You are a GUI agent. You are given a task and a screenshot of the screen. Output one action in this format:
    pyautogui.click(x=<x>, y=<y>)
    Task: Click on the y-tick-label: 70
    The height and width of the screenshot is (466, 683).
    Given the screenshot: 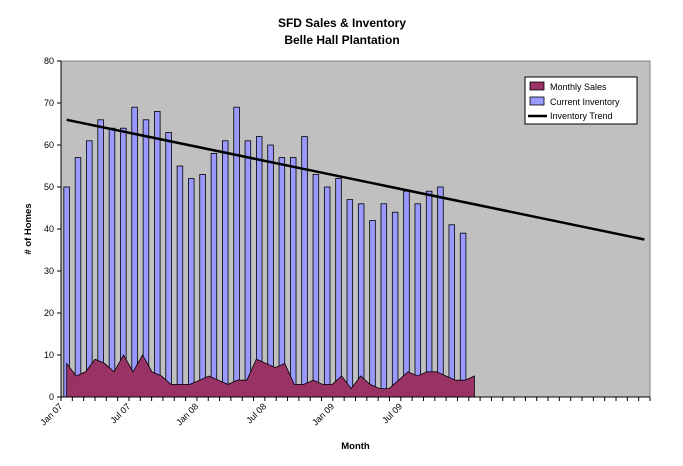 What is the action you would take?
    pyautogui.click(x=49, y=103)
    